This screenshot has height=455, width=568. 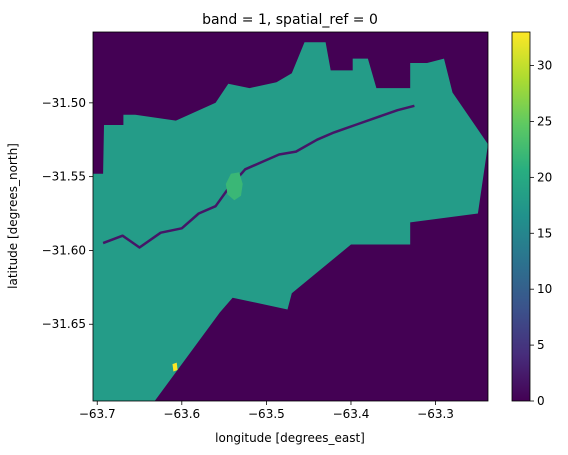 I want to click on y-axis: −31.50 −31.55 −31.60 −31.65, so click(x=67, y=213).